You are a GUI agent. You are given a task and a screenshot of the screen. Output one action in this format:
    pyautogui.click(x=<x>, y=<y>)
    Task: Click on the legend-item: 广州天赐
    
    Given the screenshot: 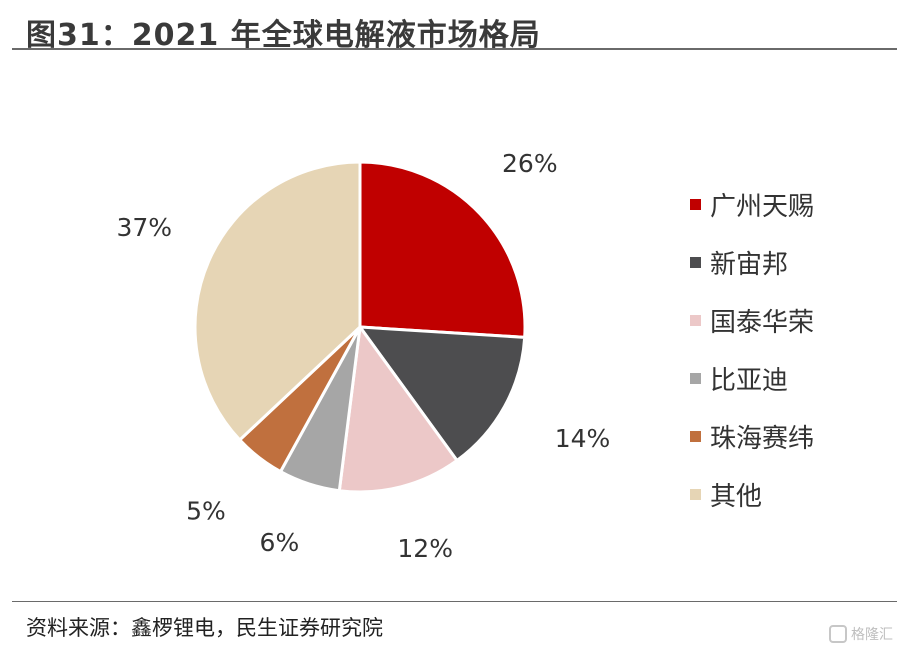 What is the action you would take?
    pyautogui.click(x=752, y=204)
    